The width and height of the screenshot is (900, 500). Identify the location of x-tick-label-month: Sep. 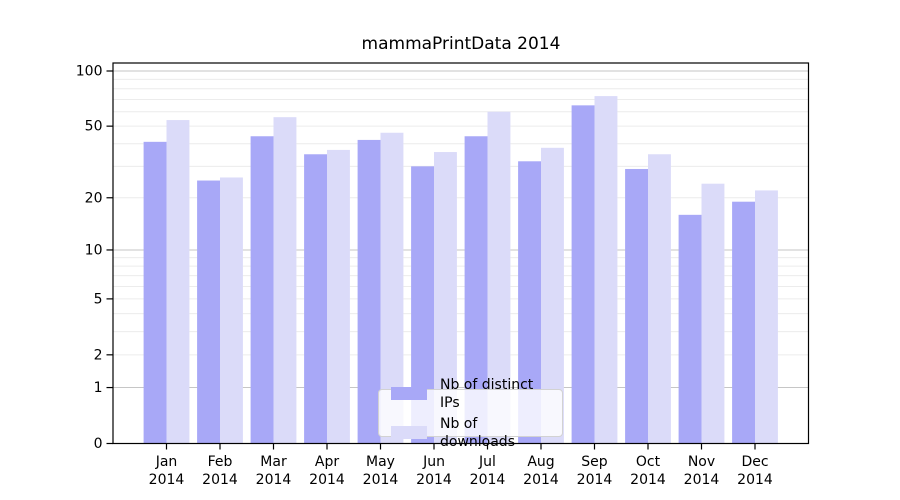
(594, 462).